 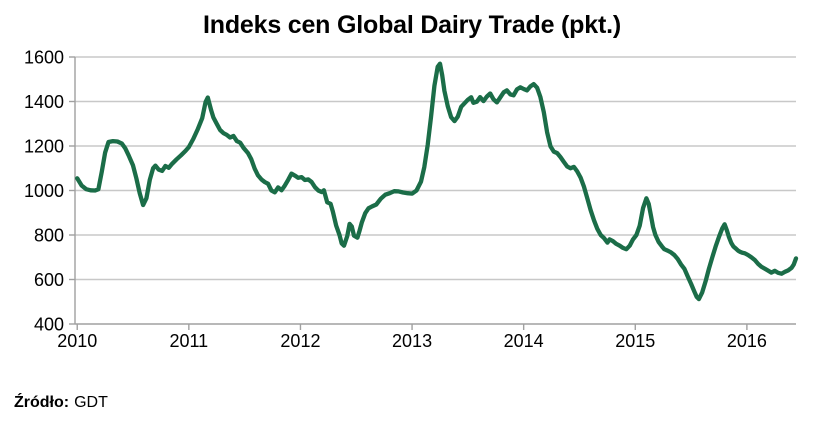 I want to click on x-axis-tick-label-2011: 2011, so click(x=188, y=341).